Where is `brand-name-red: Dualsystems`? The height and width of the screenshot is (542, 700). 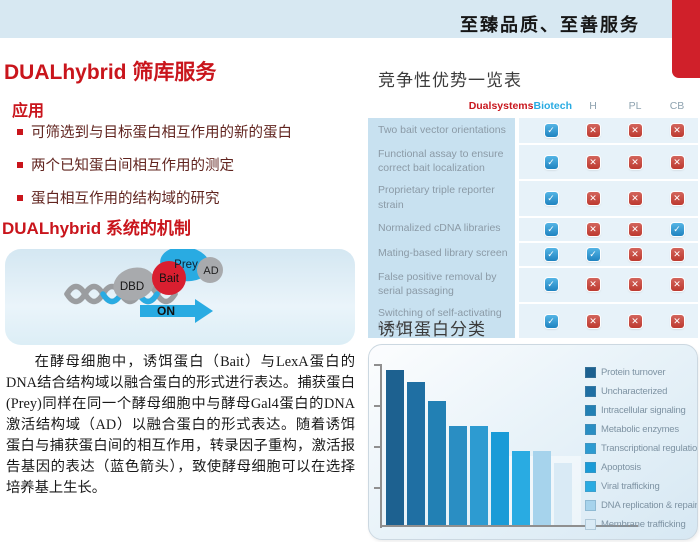 brand-name-red: Dualsystems is located at coordinates (501, 106).